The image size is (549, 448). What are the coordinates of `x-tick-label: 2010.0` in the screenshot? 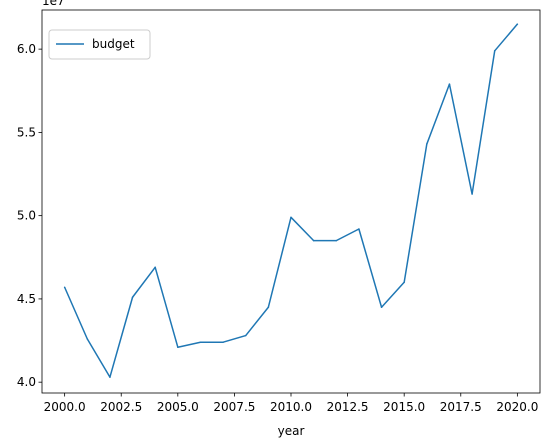 It's located at (291, 407).